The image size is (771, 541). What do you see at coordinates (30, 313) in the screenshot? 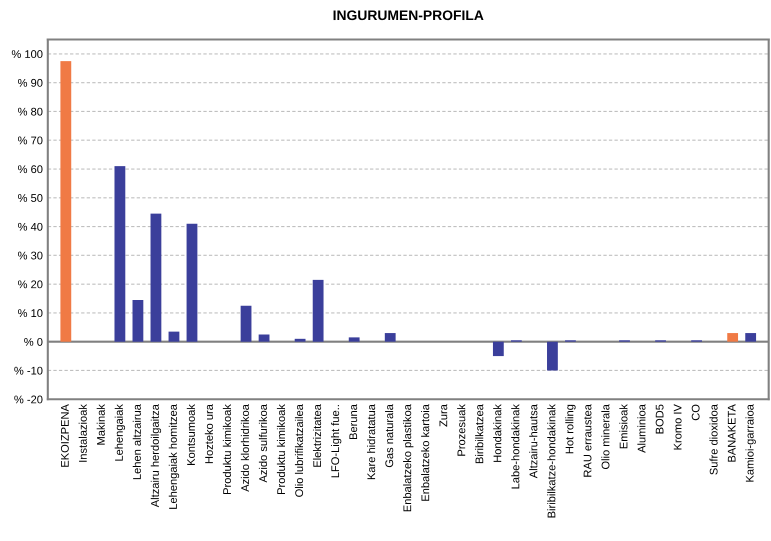
I see `y-tick-label: % 10` at bounding box center [30, 313].